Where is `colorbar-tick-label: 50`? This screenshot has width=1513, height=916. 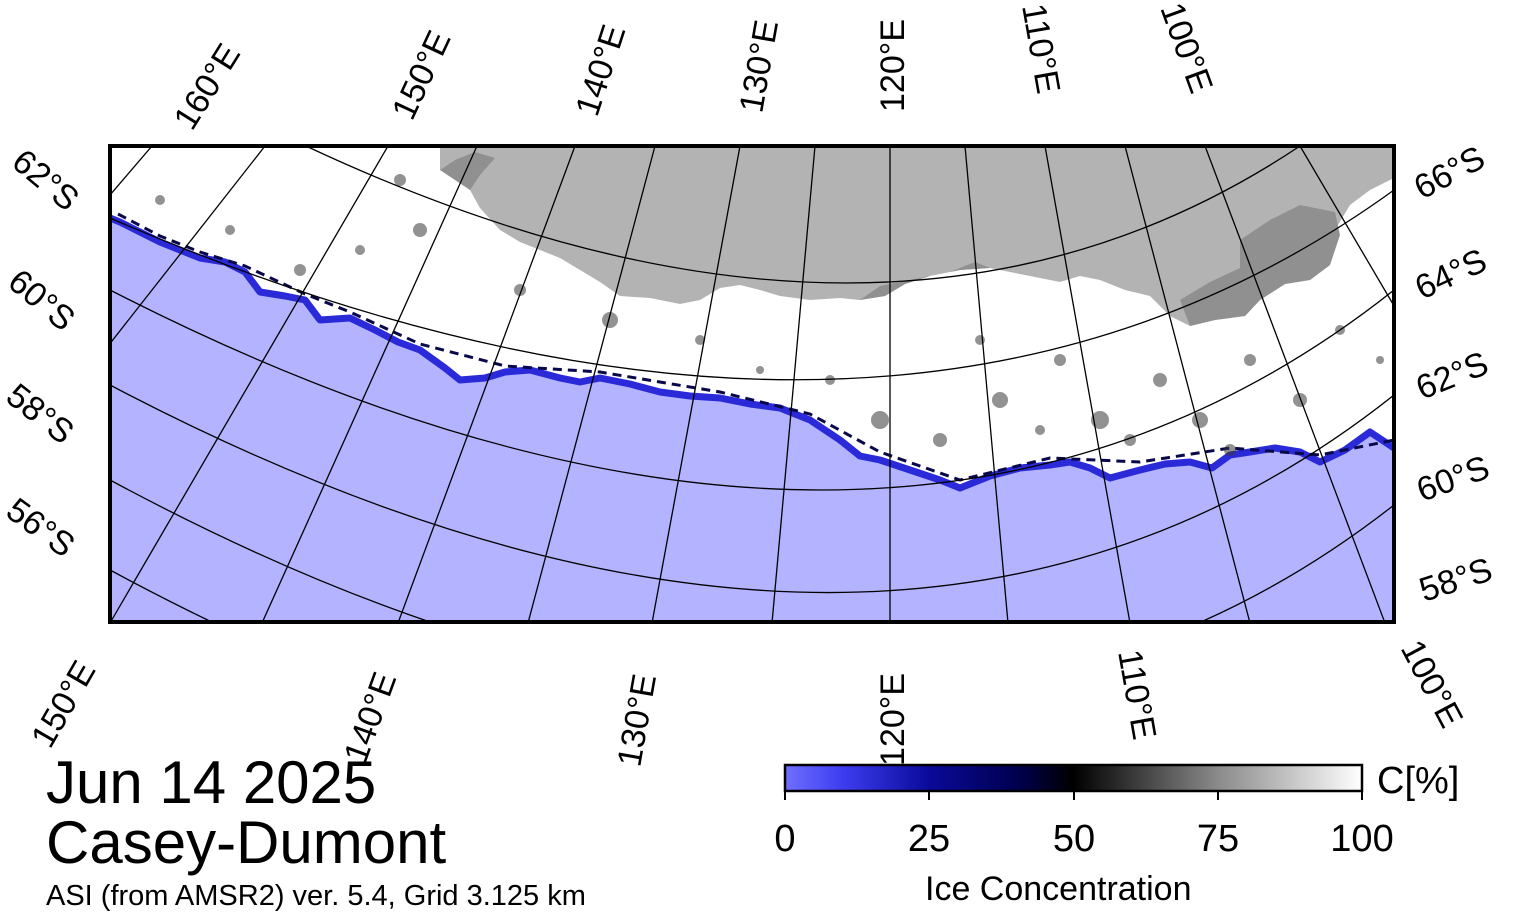
colorbar-tick-label: 50 is located at coordinates (1074, 839).